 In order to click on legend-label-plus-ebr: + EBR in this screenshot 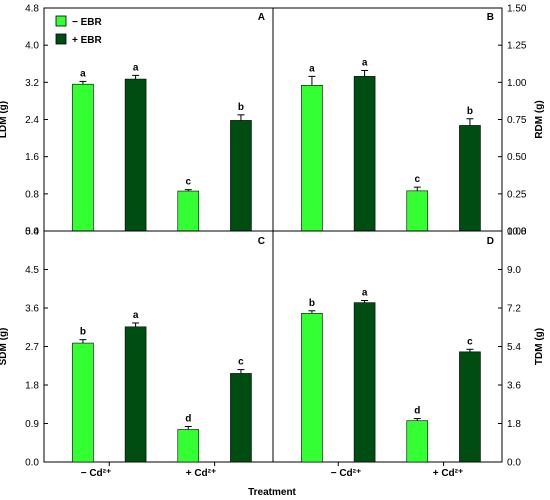, I will do `click(87, 40)`.